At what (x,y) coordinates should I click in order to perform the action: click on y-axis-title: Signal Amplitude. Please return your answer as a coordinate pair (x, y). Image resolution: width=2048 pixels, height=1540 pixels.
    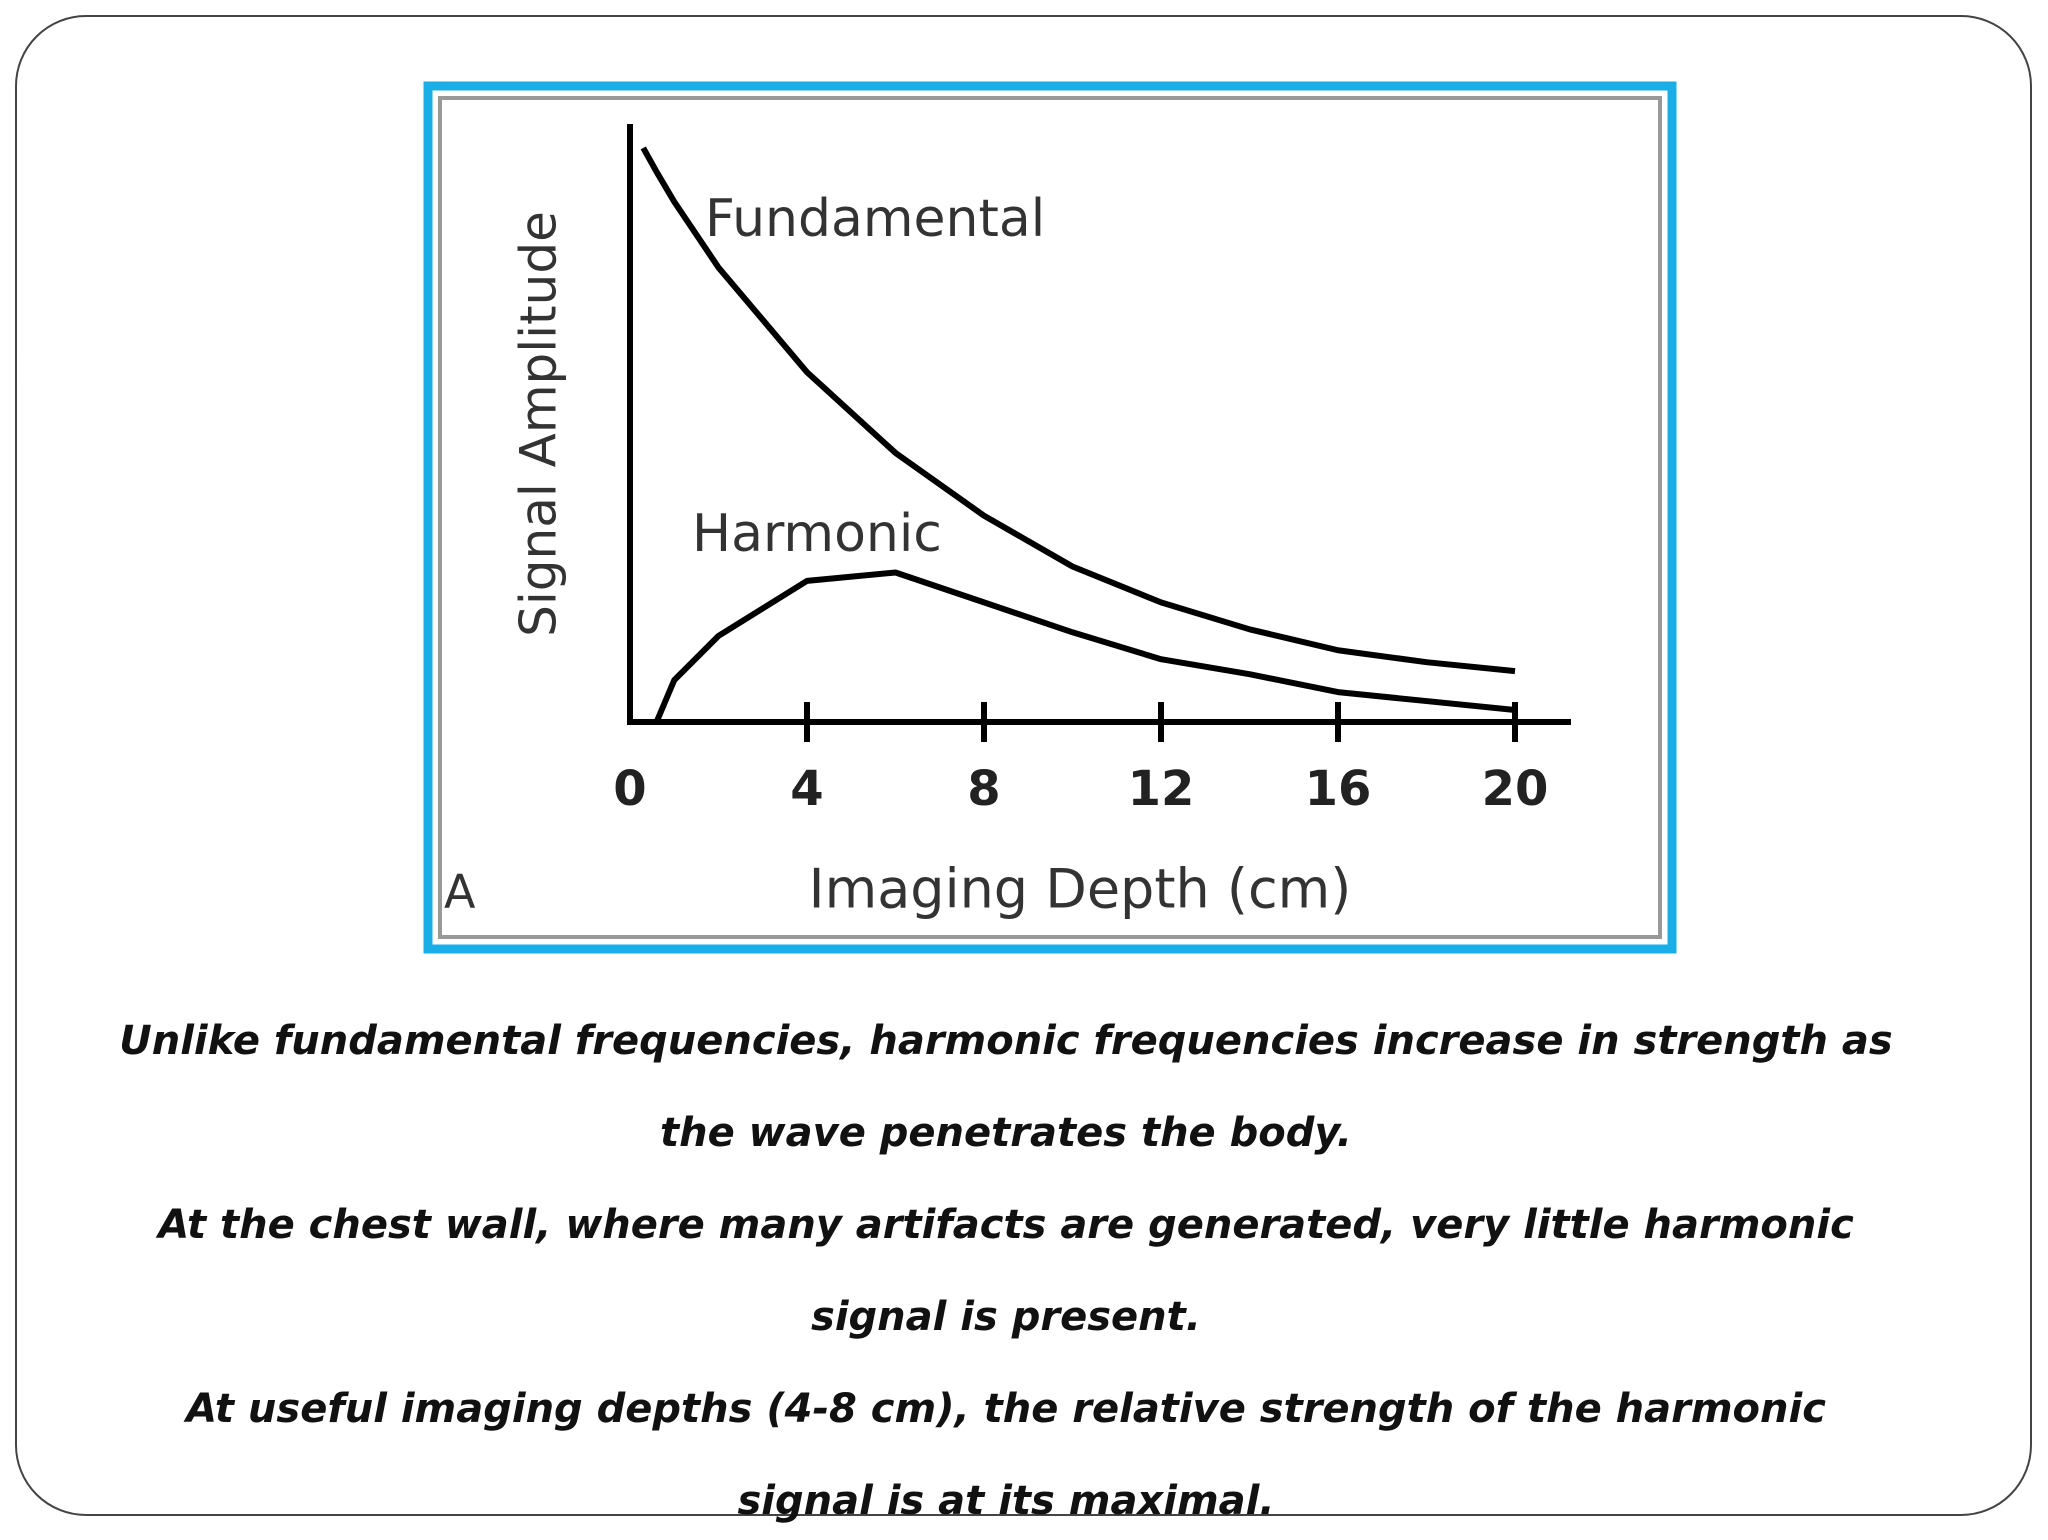
    Looking at the image, I should click on (539, 424).